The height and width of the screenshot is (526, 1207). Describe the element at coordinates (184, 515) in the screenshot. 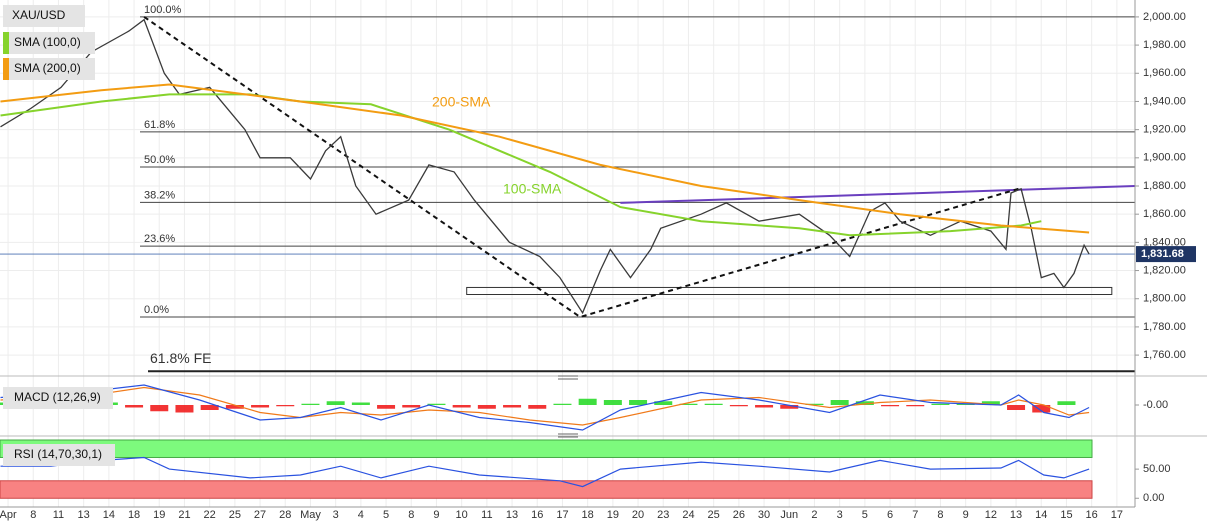

I see `x-tick-label: 21` at that location.